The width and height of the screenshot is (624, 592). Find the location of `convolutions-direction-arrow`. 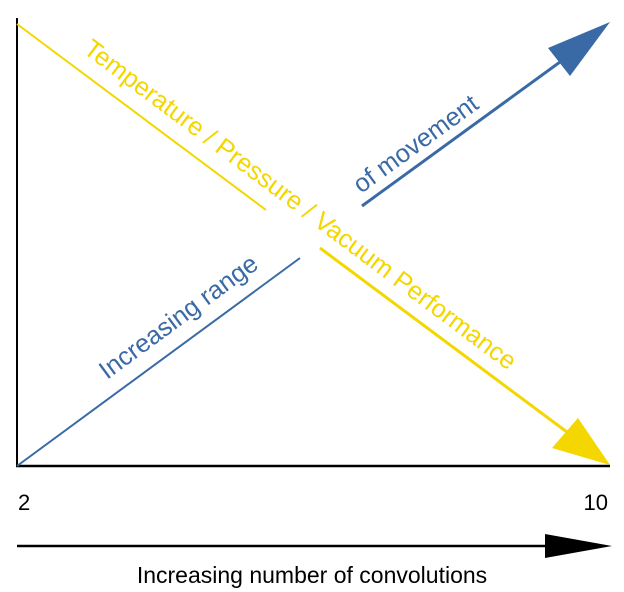

convolutions-direction-arrow is located at coordinates (314, 546).